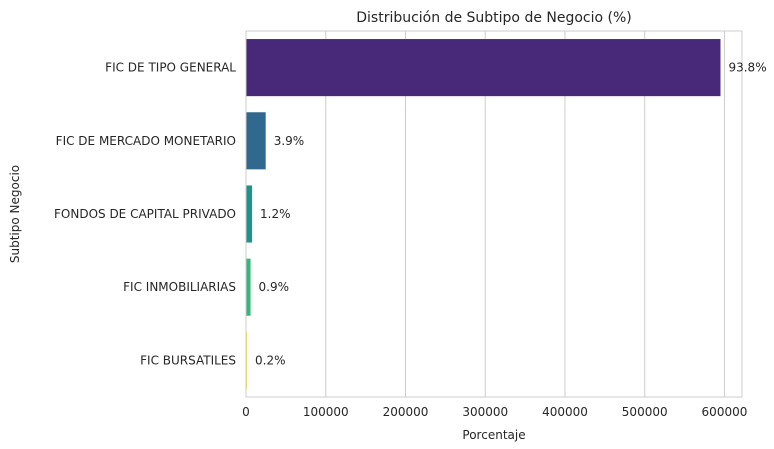 Image resolution: width=774 pixels, height=449 pixels. Describe the element at coordinates (274, 287) in the screenshot. I see `data-label: 0.9%` at that location.